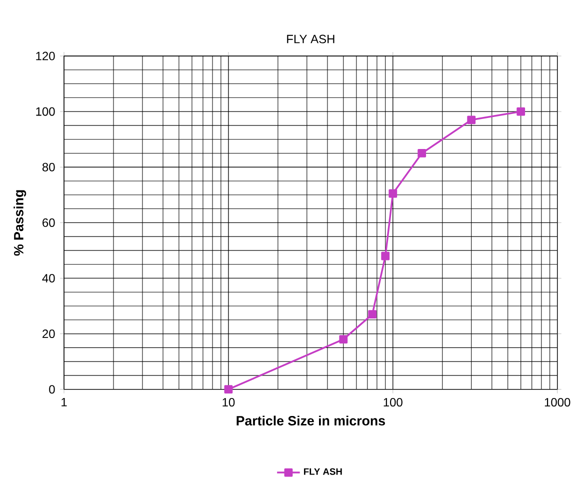 The height and width of the screenshot is (482, 584). What do you see at coordinates (310, 421) in the screenshot?
I see `x-axis-title: Particle Size in microns` at bounding box center [310, 421].